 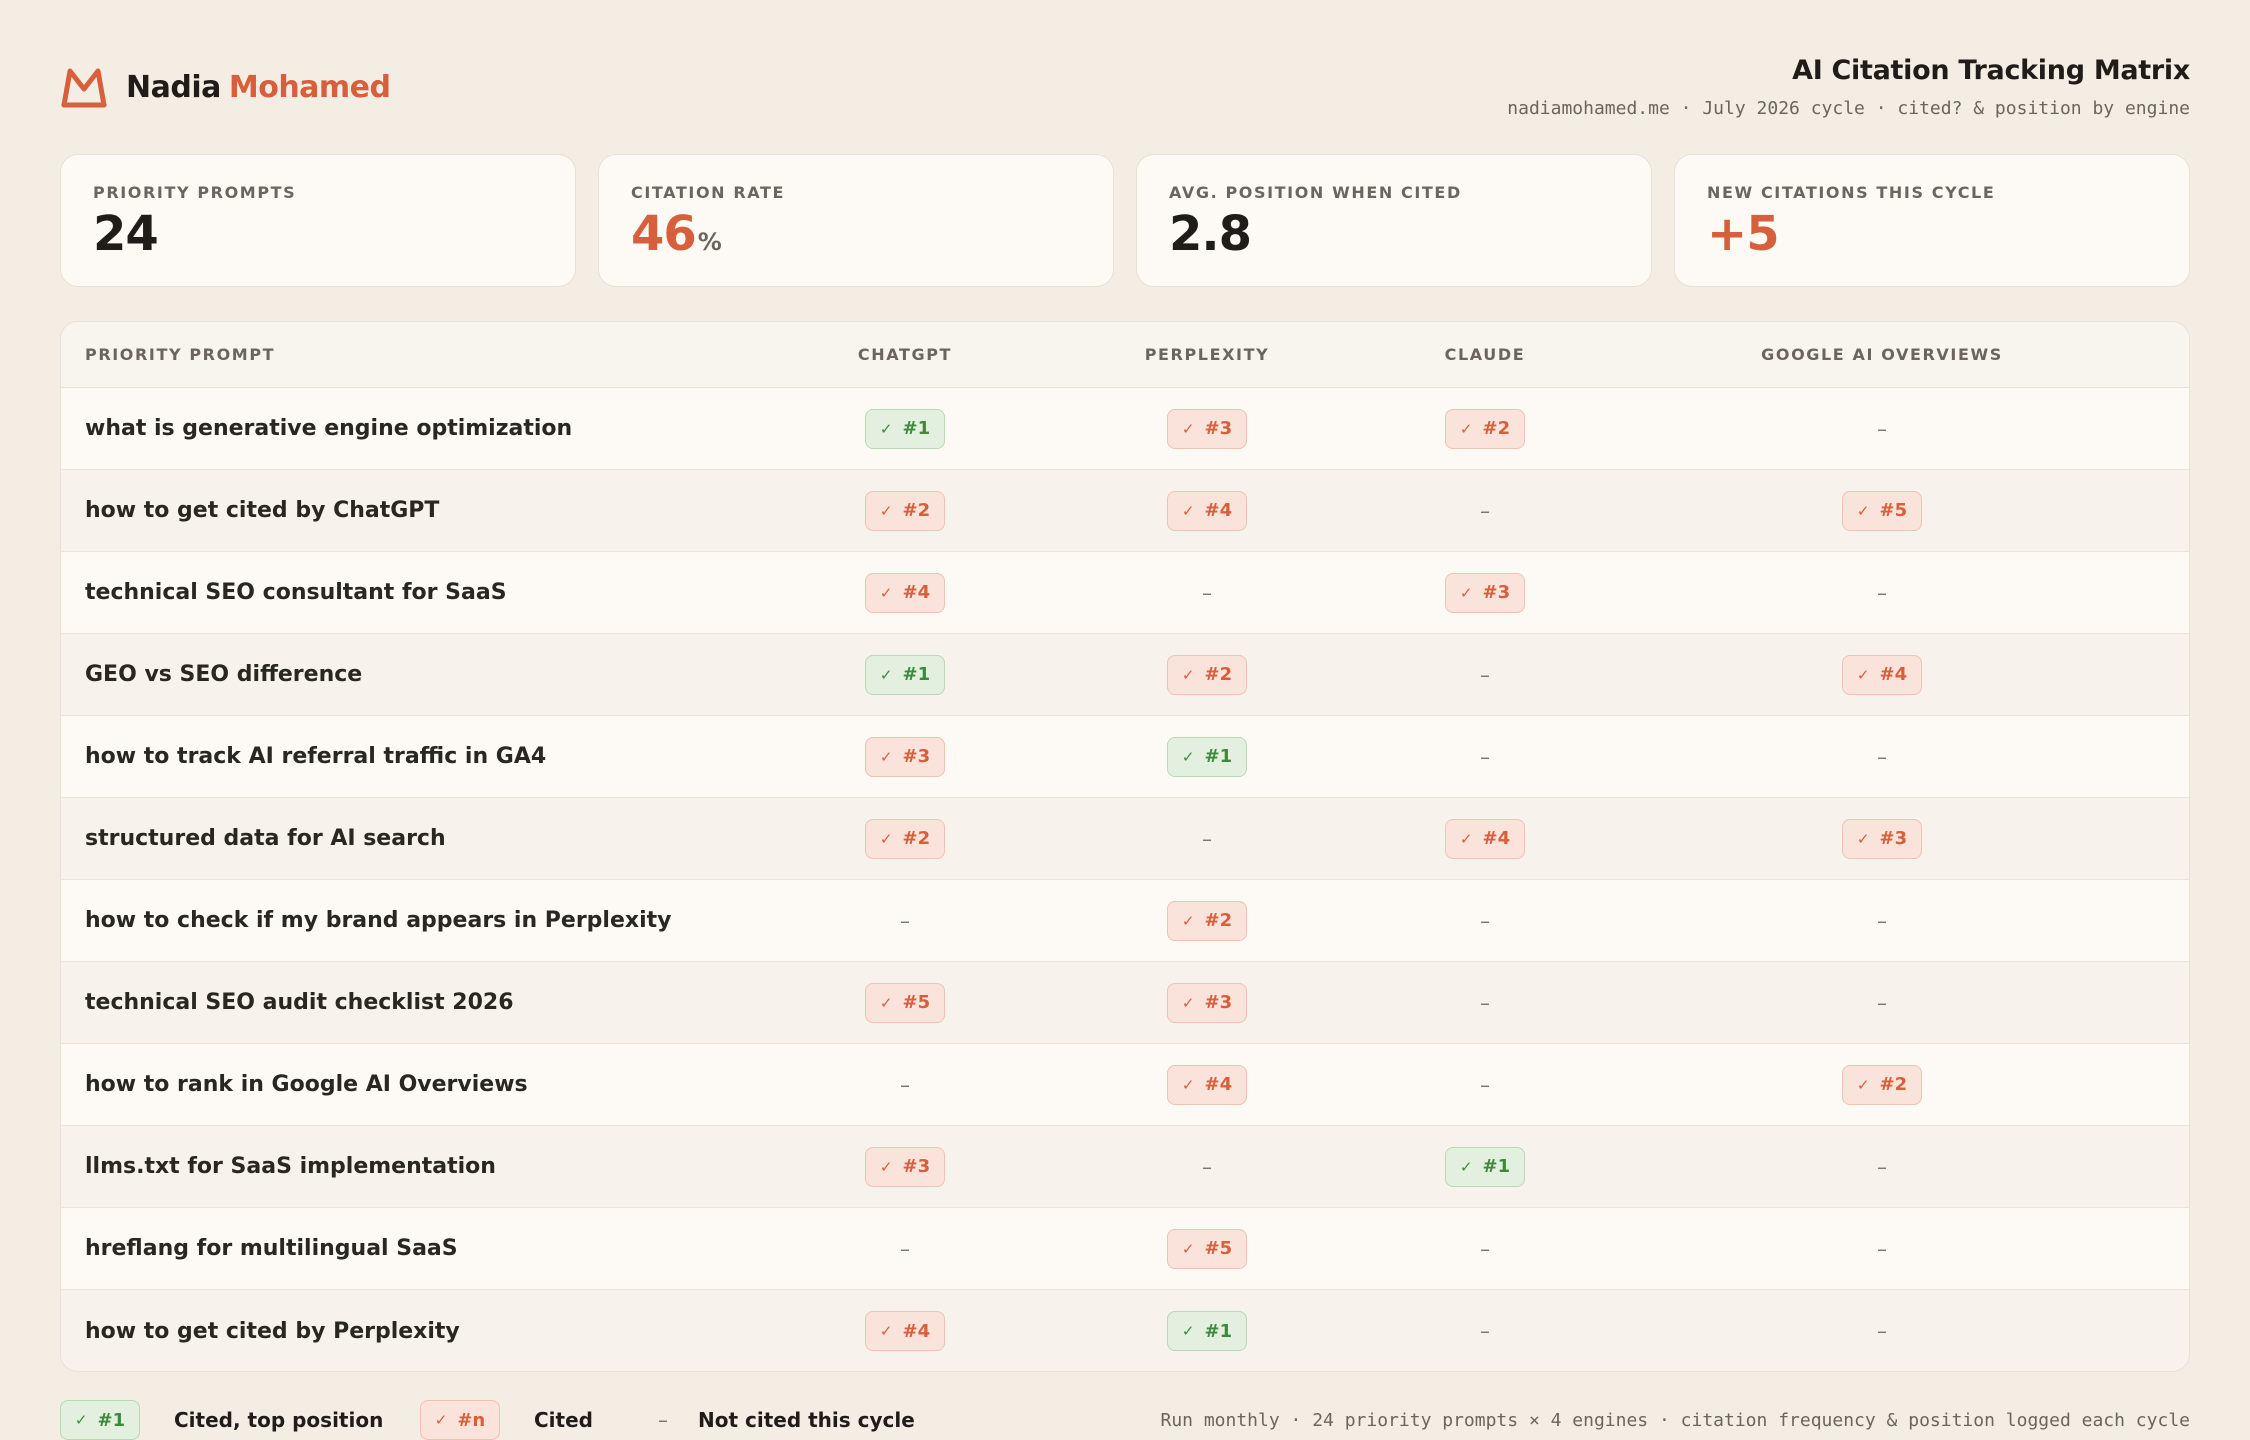 I want to click on cell-chatgpt: ✓ #3, so click(x=905, y=1166).